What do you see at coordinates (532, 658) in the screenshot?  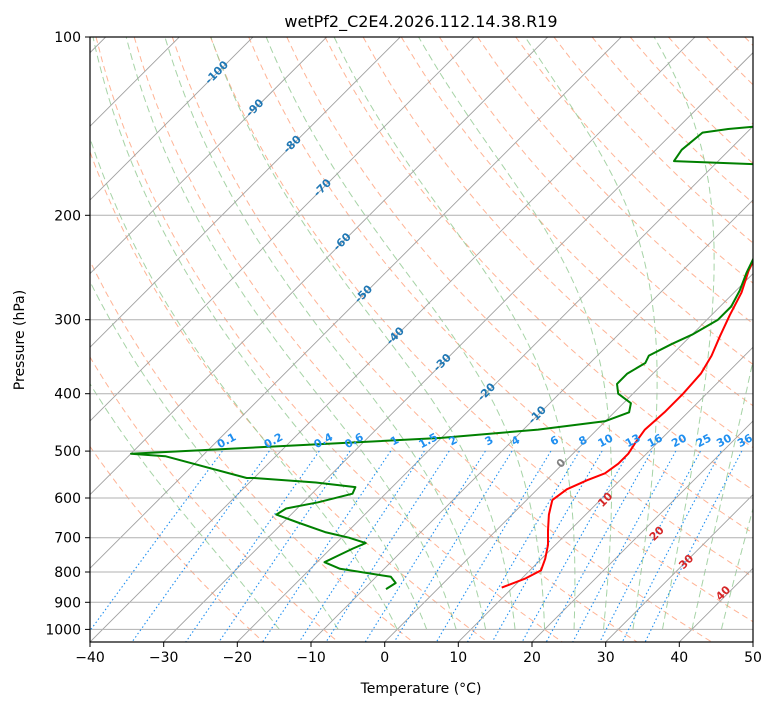 I see `x-tick-label: 20` at bounding box center [532, 658].